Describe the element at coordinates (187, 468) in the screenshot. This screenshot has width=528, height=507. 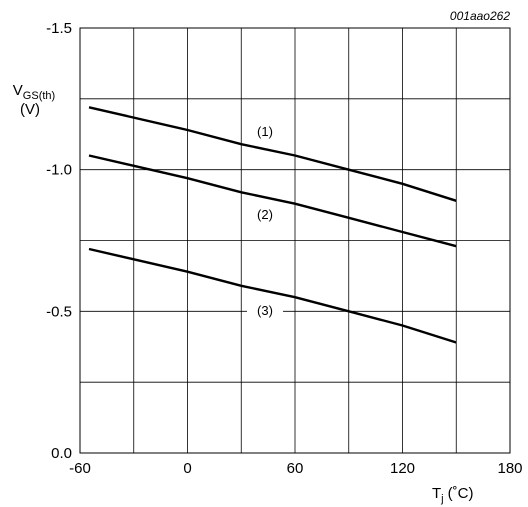
I see `x-tick-label: 0` at that location.